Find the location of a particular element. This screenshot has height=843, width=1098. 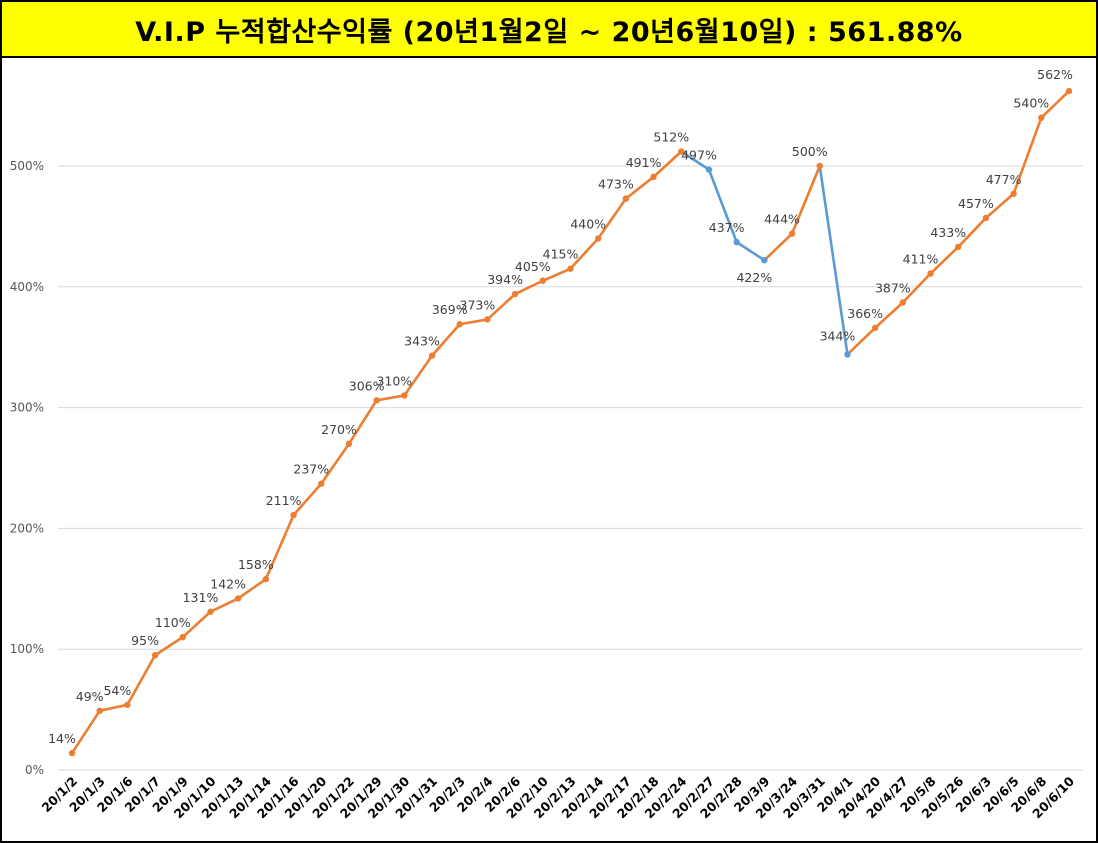

data-label: 444% is located at coordinates (782, 219).